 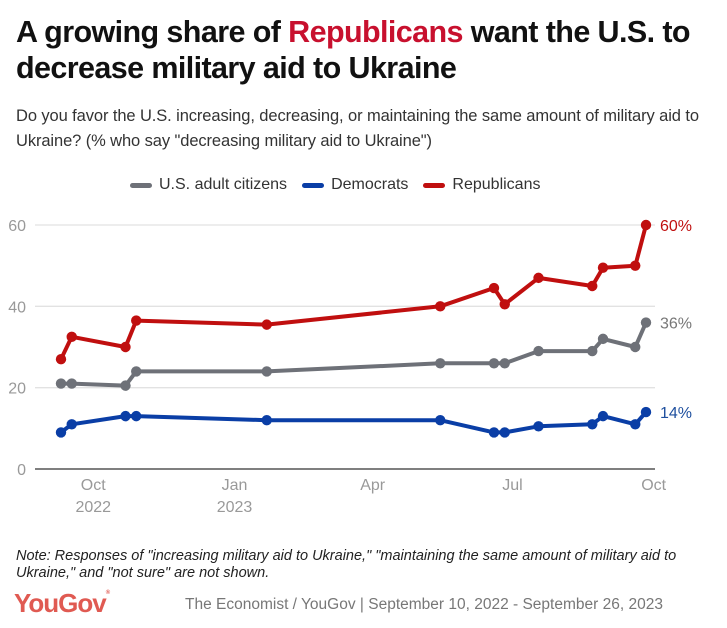 I want to click on legend-label-democrats: Democrats, so click(x=370, y=184).